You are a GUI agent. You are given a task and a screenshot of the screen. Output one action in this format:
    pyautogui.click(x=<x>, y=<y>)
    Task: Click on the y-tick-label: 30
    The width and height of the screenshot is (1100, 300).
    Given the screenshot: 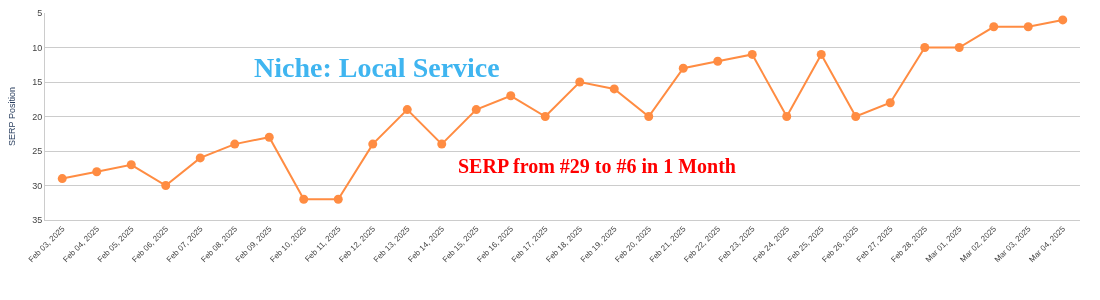 What is the action you would take?
    pyautogui.click(x=37, y=185)
    